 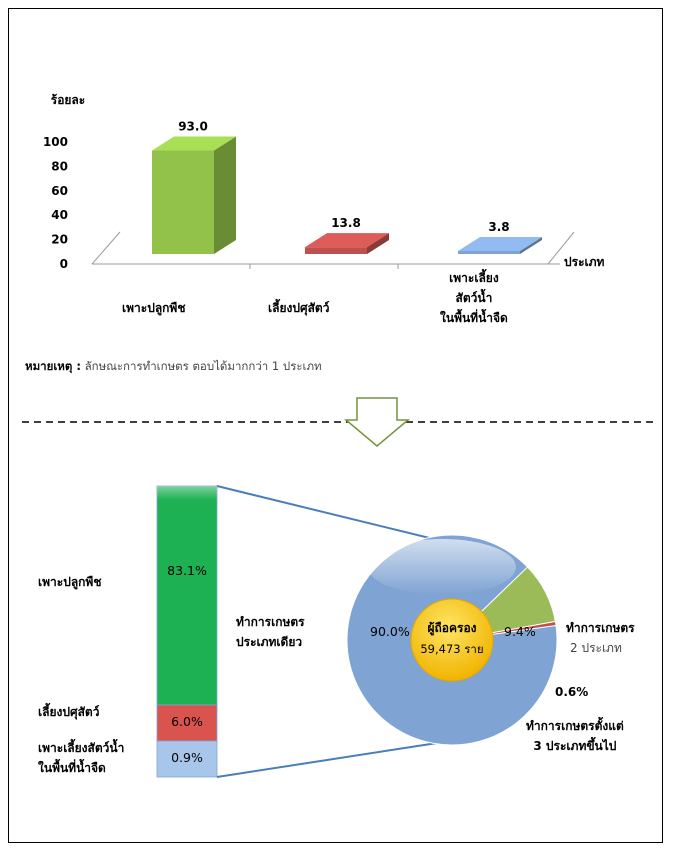 I want to click on pie-slice-label-line: ทำการเกษตรตั้งแต่, so click(x=575, y=726).